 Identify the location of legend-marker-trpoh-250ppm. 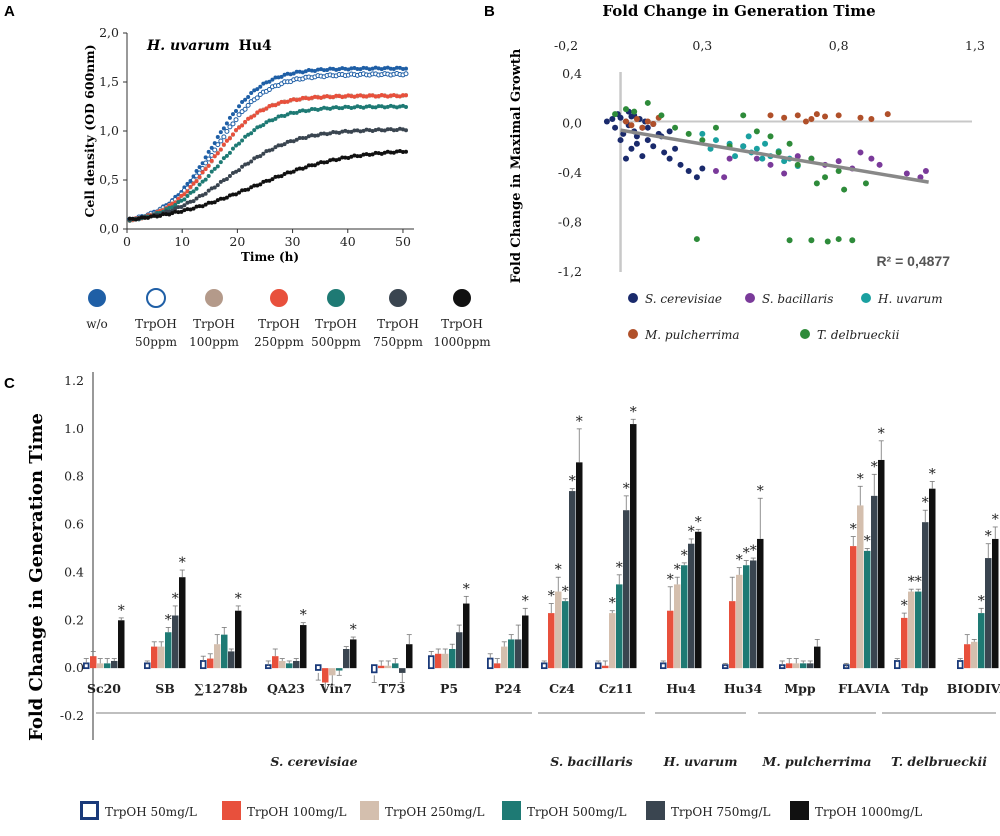
(279, 298).